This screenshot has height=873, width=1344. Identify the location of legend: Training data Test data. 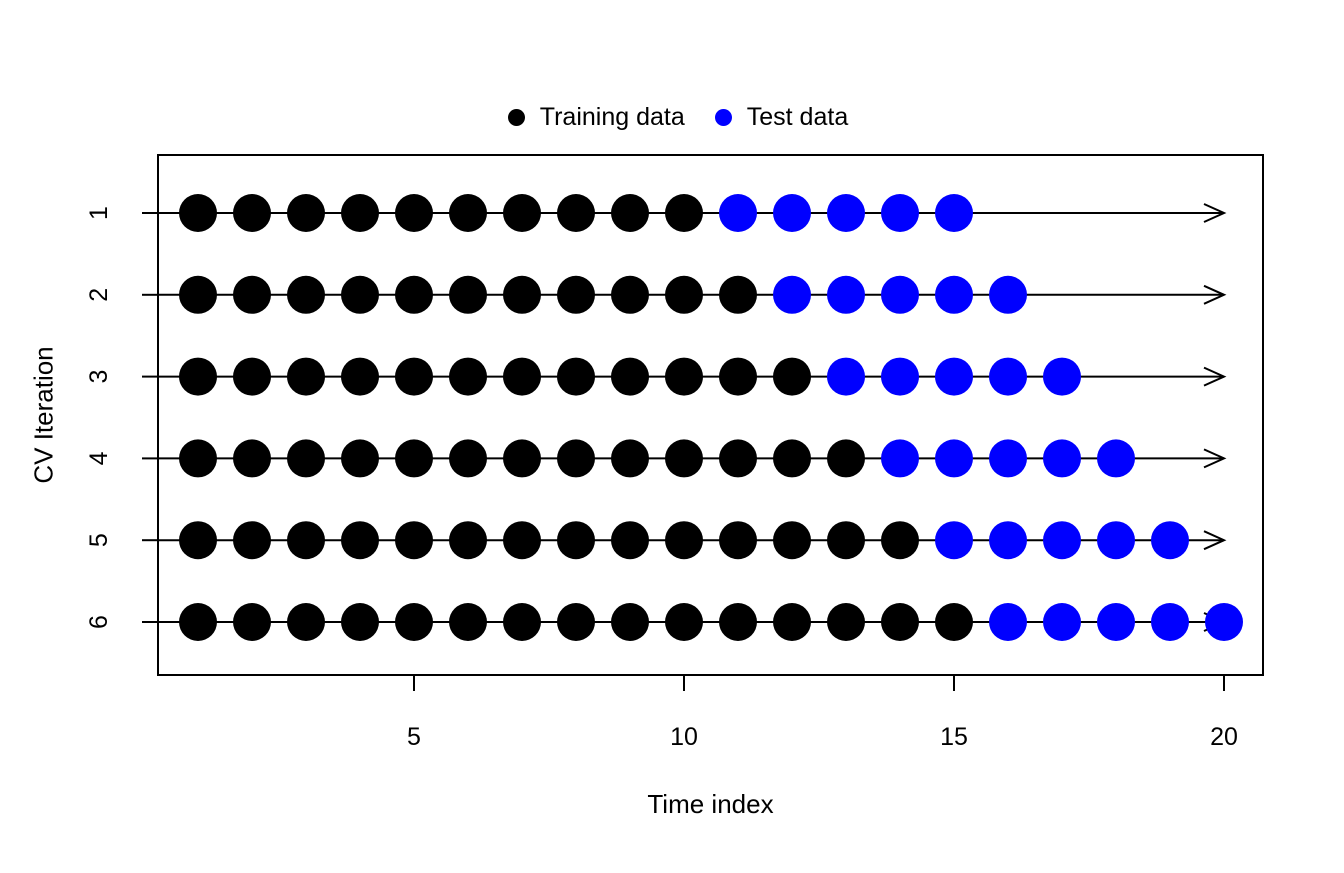
(678, 117).